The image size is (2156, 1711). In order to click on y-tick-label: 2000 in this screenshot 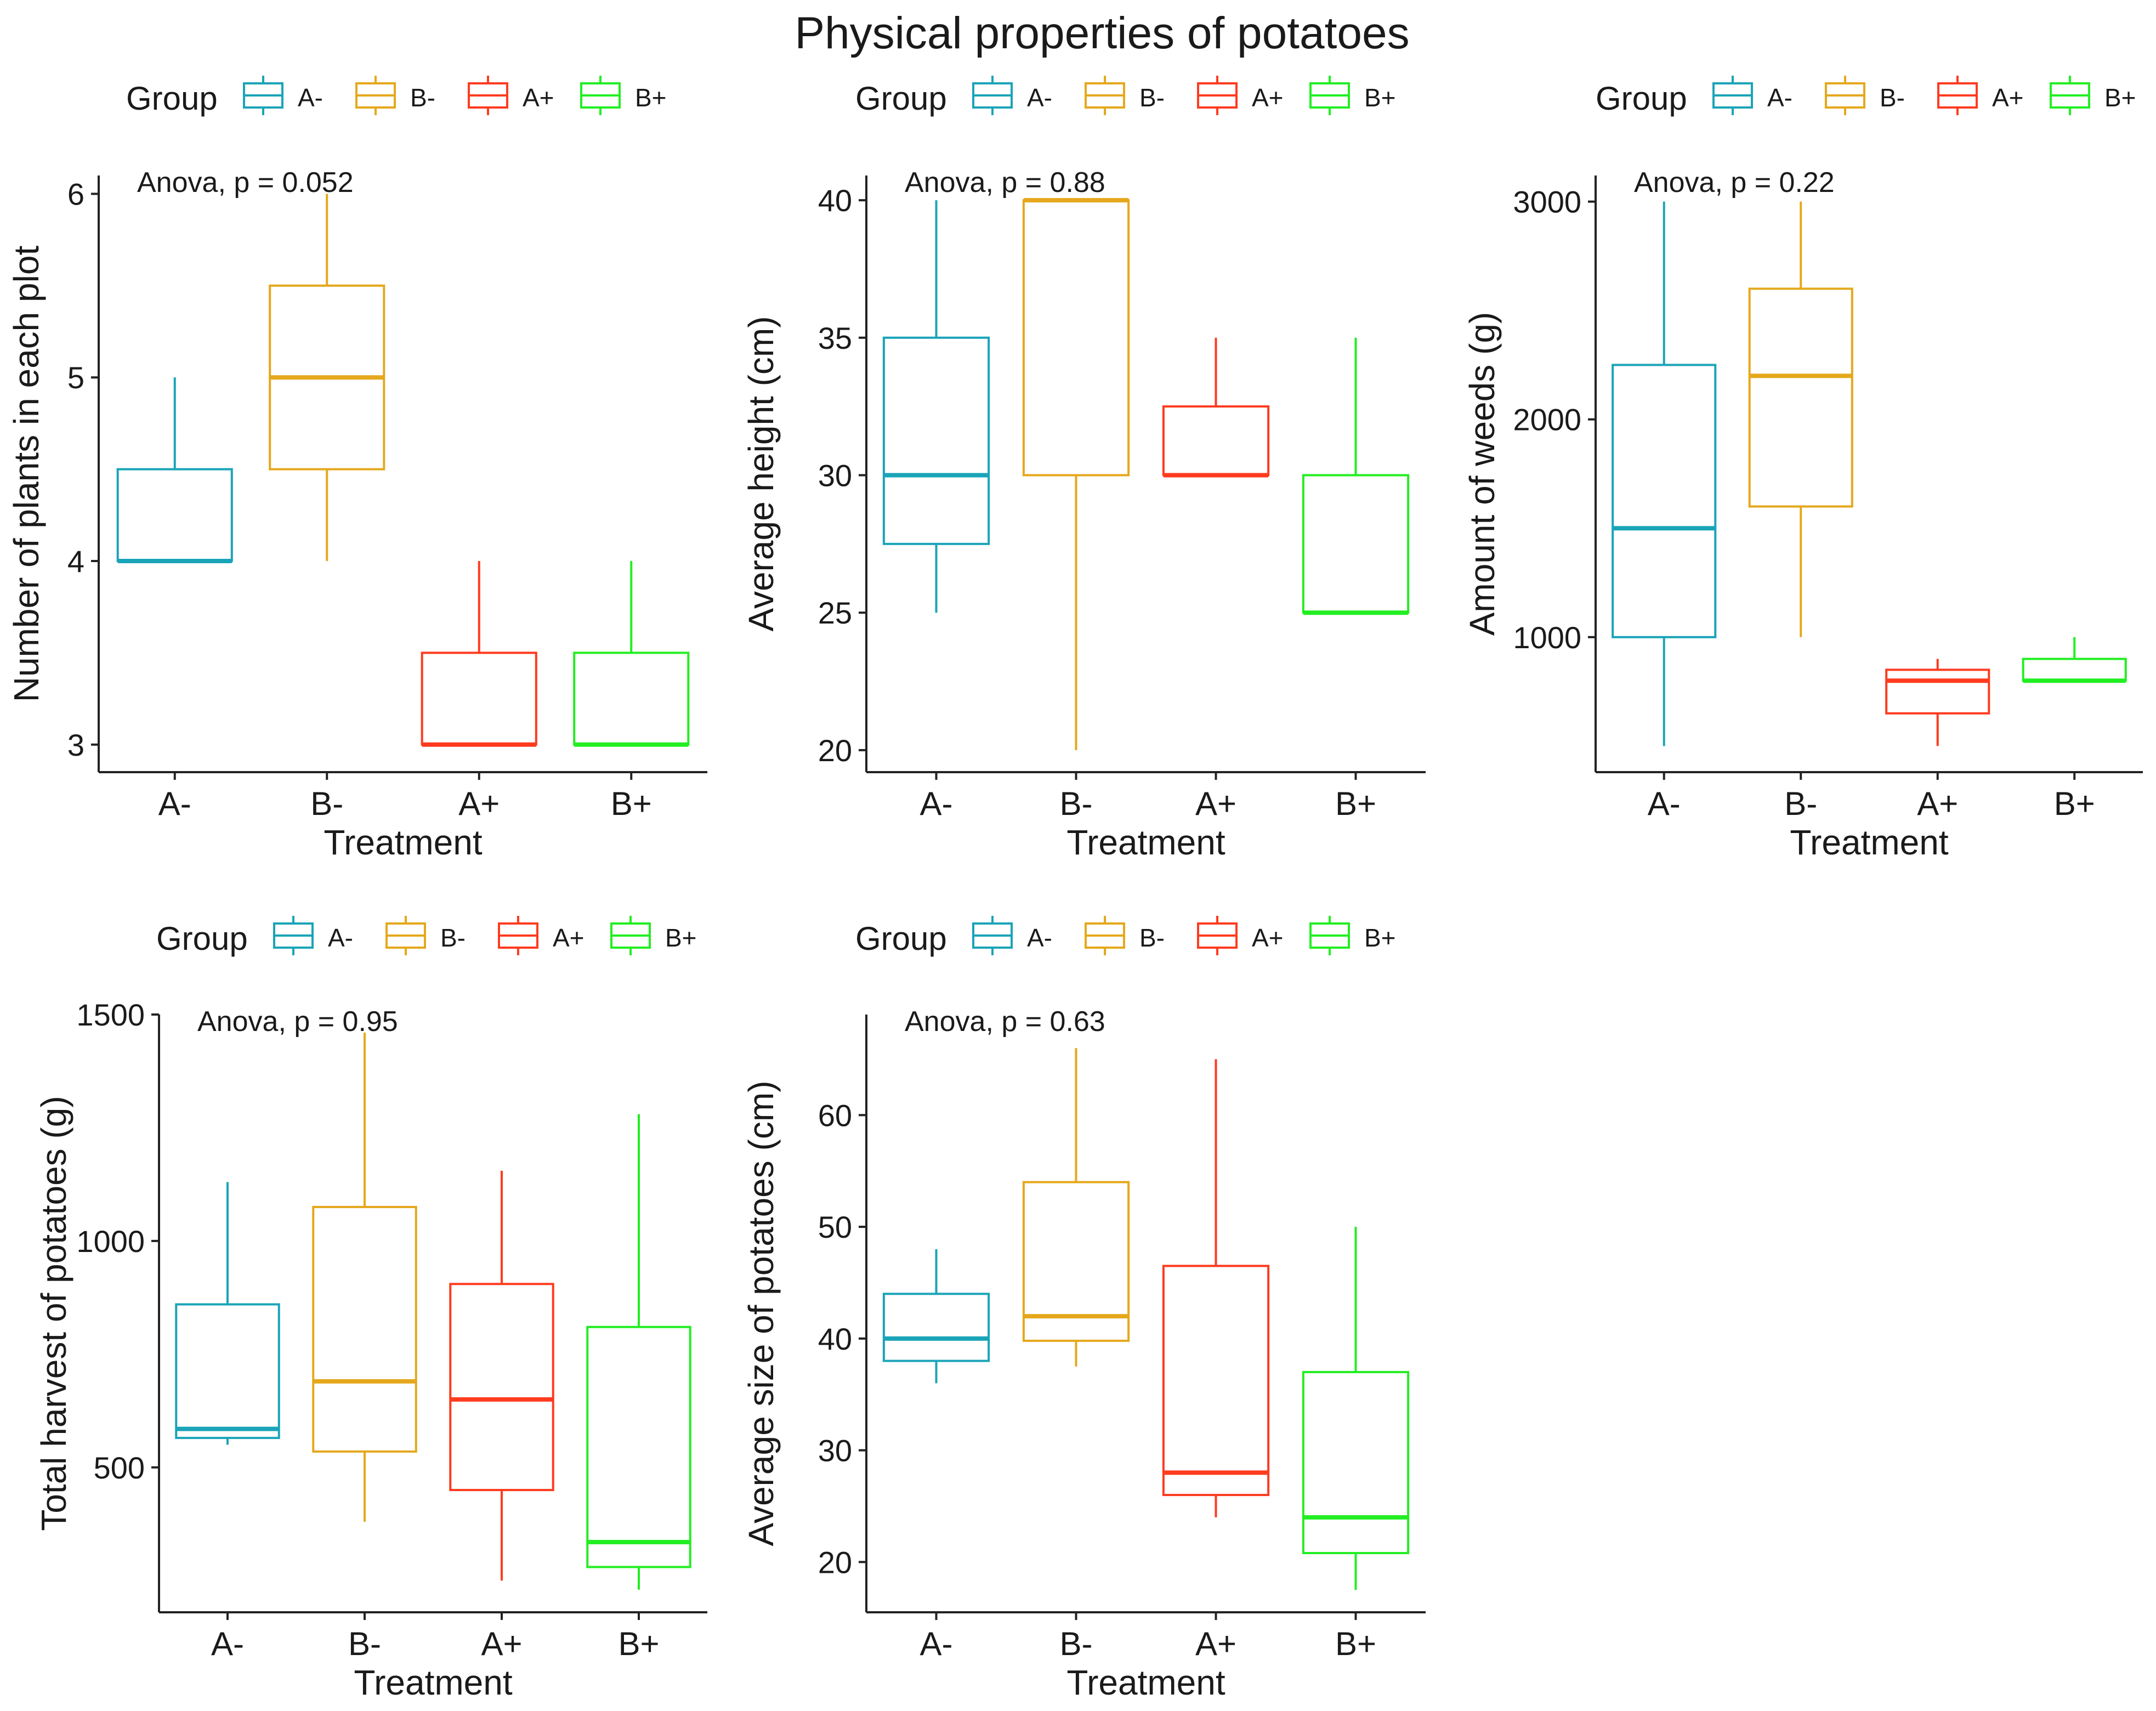, I will do `click(1547, 420)`.